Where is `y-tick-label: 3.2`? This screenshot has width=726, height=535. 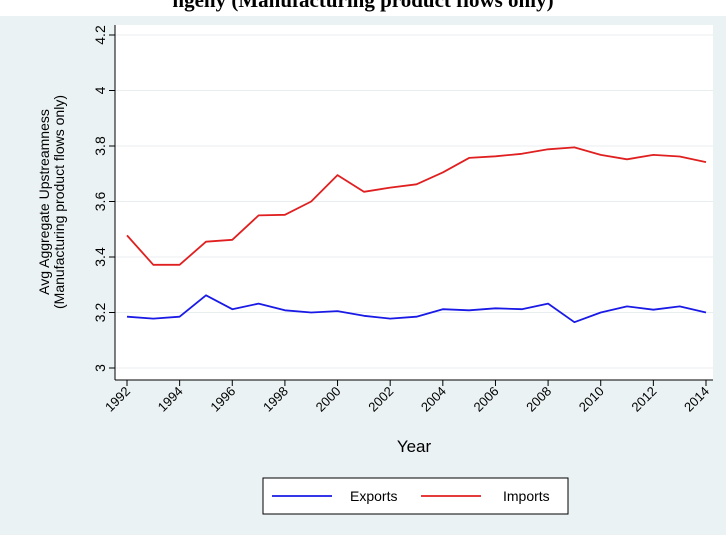 y-tick-label: 3.2 is located at coordinates (100, 313).